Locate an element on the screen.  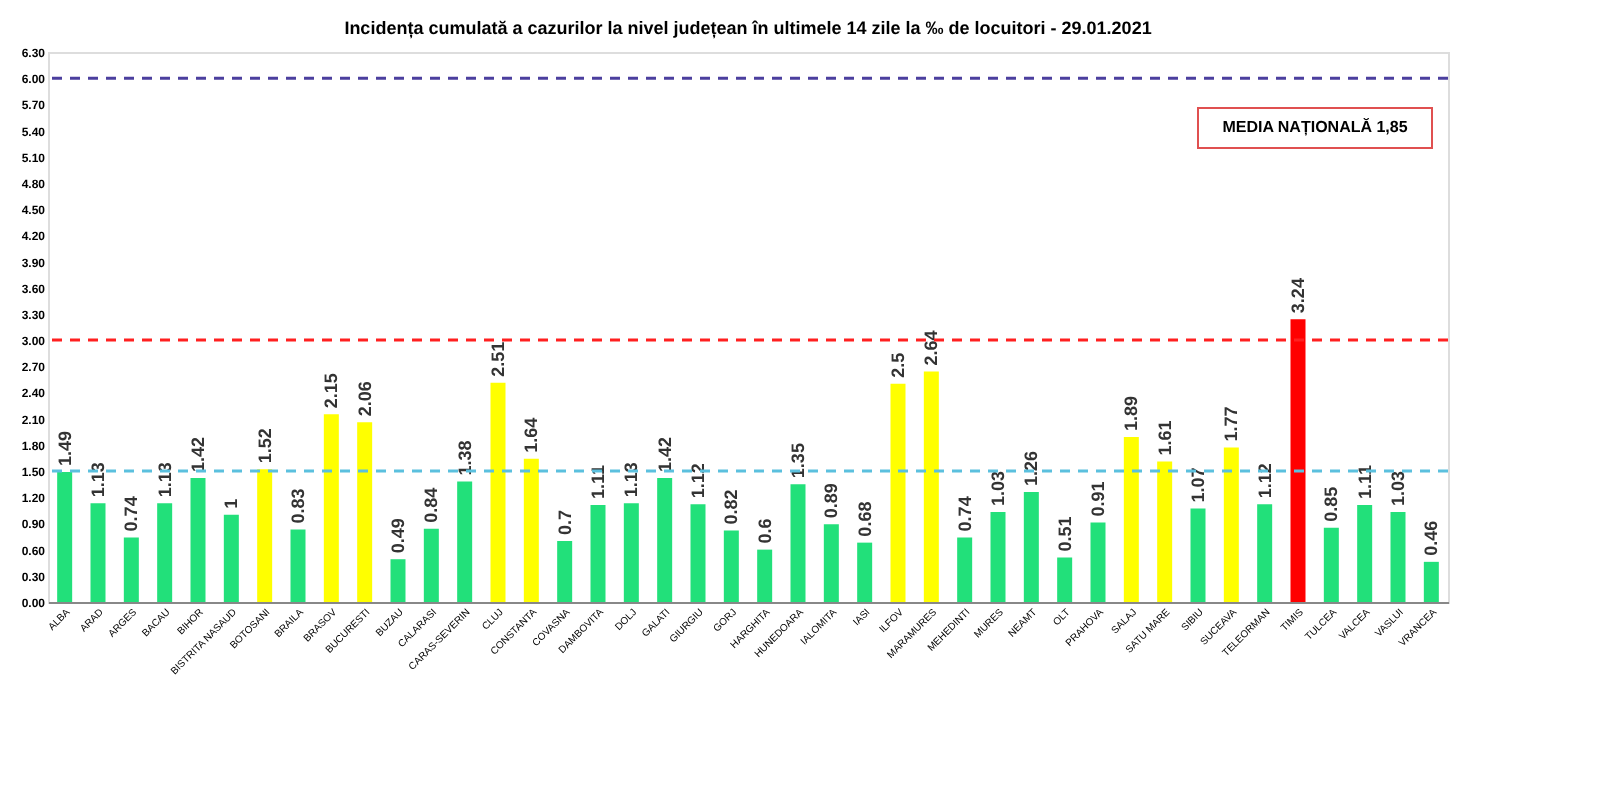
data-label: 0.51 is located at coordinates (1064, 534).